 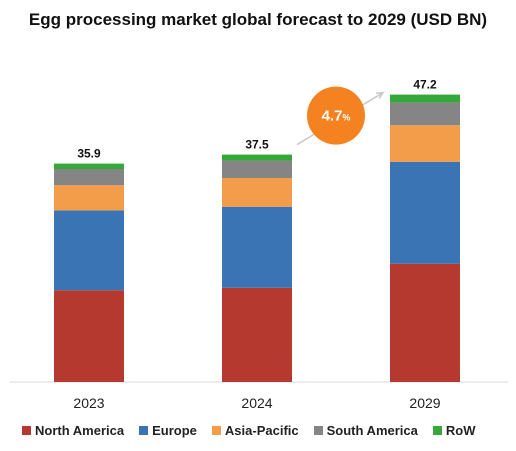 I want to click on bar-2029-row, so click(x=425, y=98).